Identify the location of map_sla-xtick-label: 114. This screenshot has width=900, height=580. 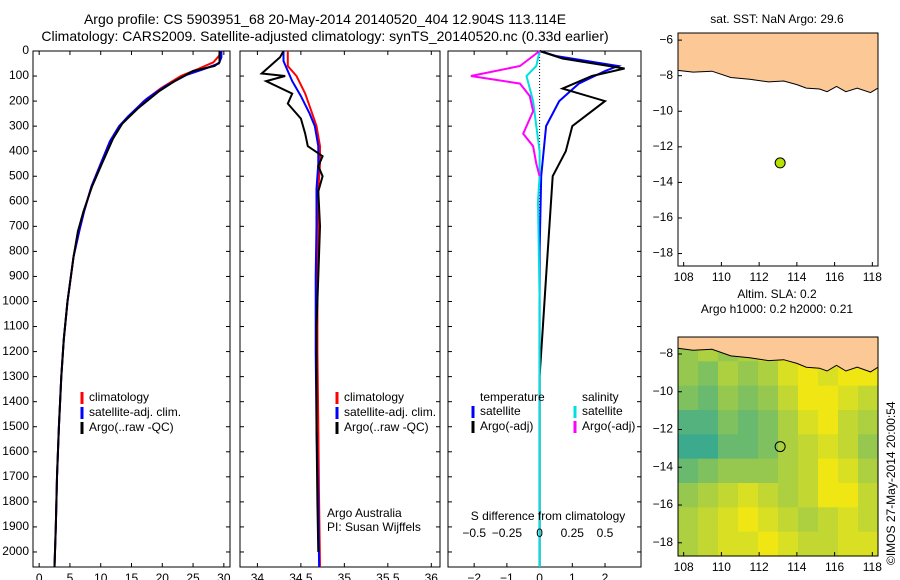
(796, 567).